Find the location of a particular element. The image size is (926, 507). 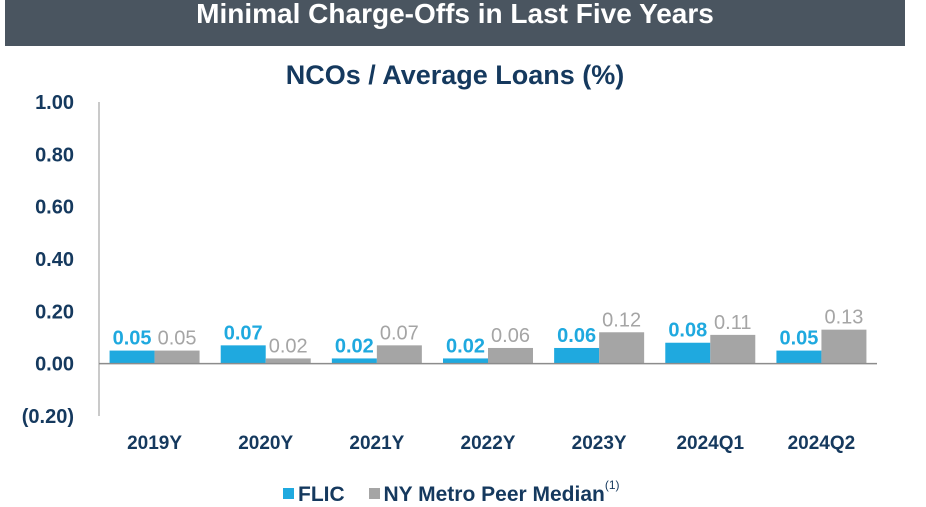

y-tick-label: 0.80 is located at coordinates (54, 155).